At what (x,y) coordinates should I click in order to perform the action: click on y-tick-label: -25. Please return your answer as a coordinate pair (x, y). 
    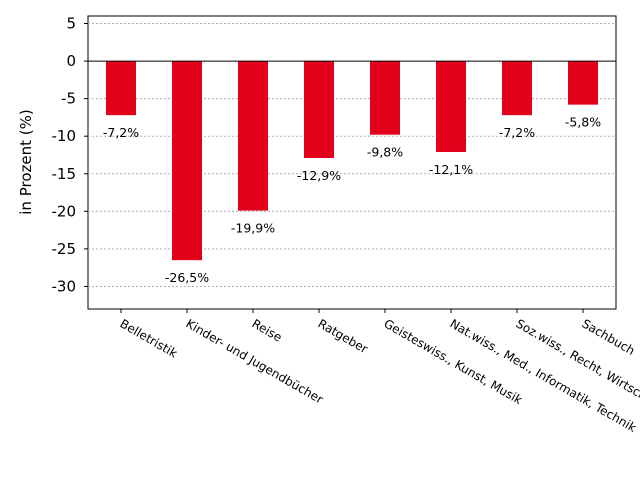
    Looking at the image, I should click on (64, 249).